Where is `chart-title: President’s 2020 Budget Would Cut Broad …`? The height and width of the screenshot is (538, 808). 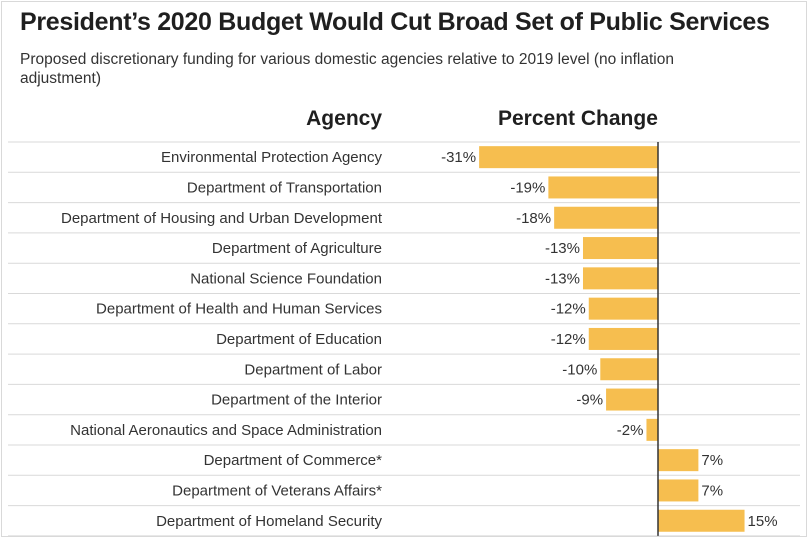
chart-title: President’s 2020 Budget Would Cut Broad … is located at coordinates (395, 22).